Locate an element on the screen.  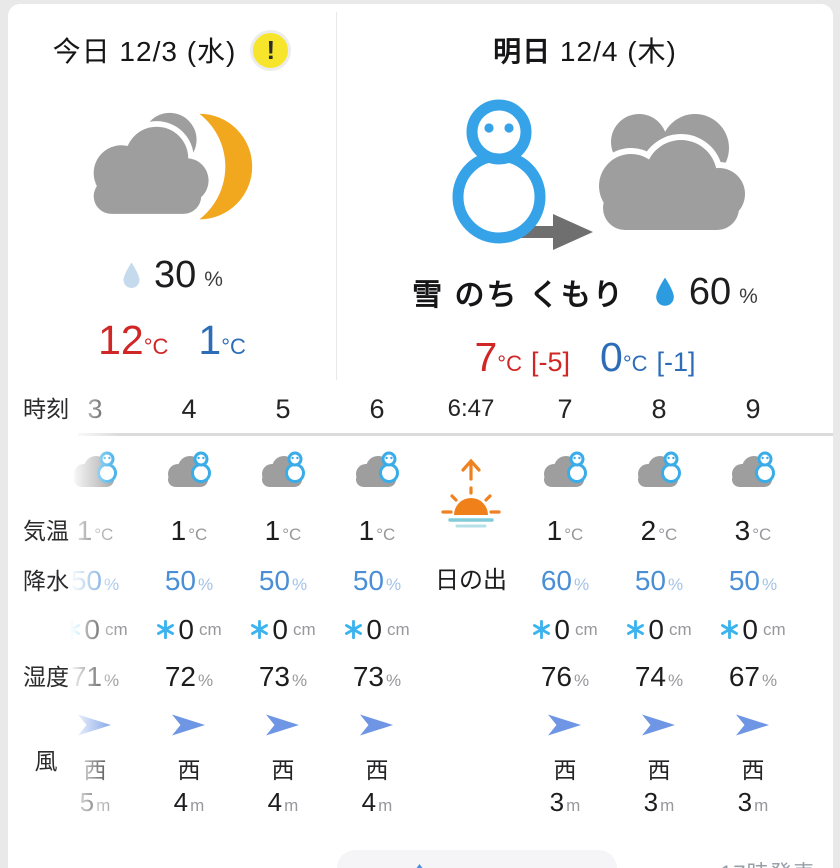
tomorrow-icon-group is located at coordinates (585, 166).